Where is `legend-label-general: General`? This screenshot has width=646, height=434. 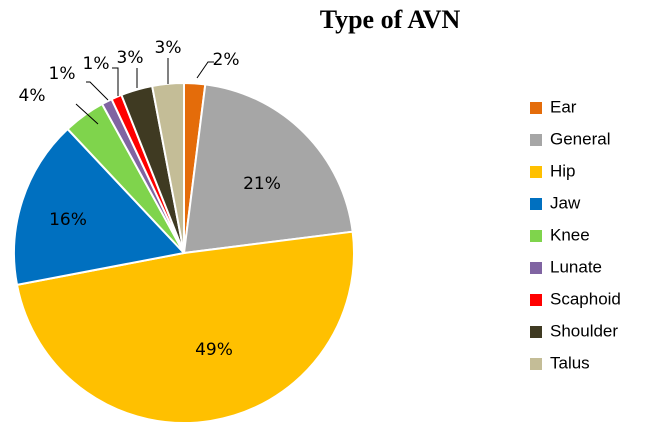 legend-label-general: General is located at coordinates (580, 138).